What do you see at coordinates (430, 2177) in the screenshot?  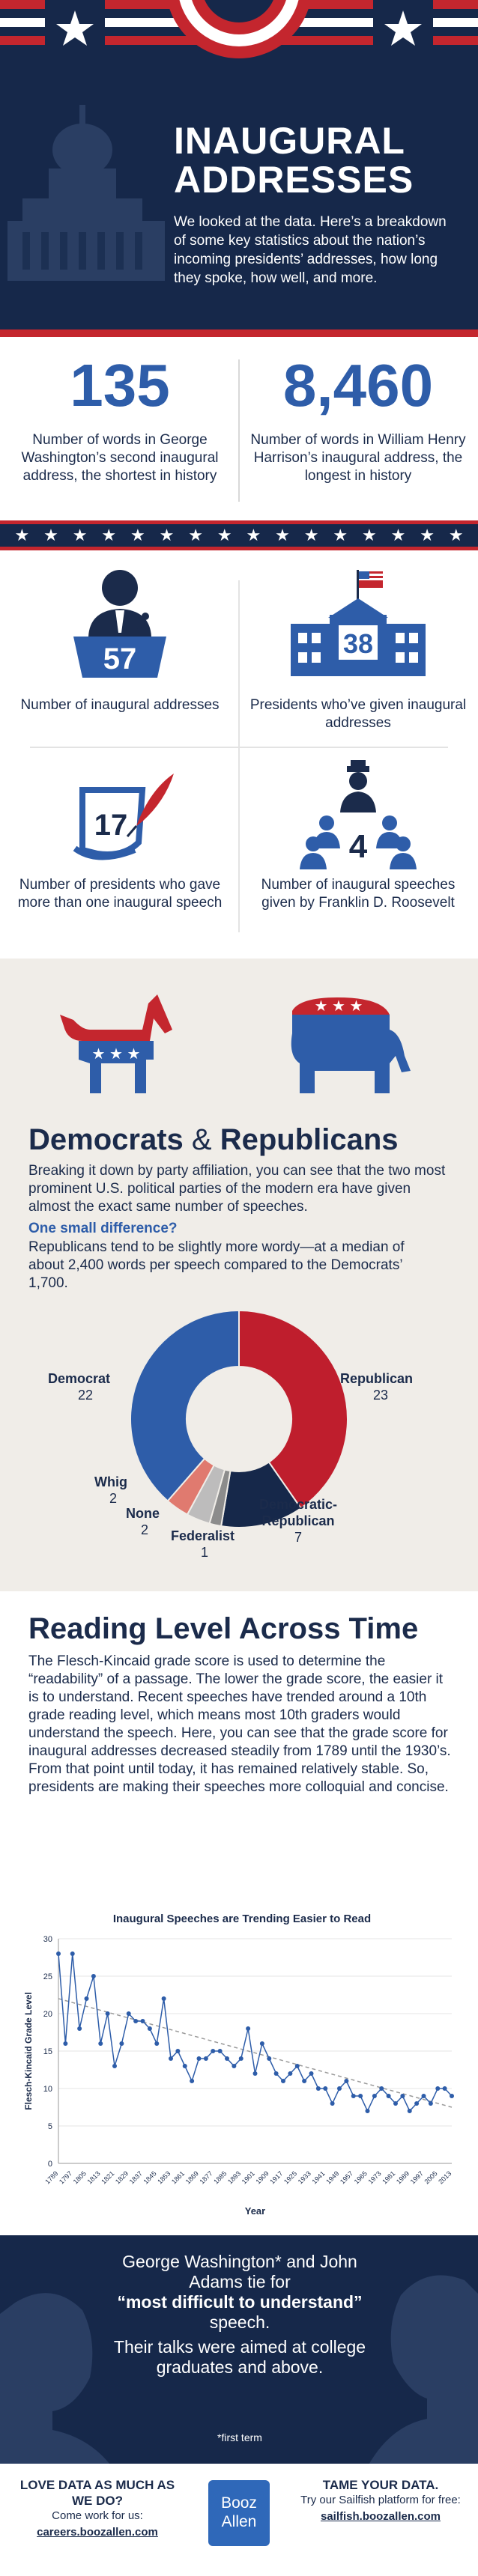 I see `x-tick-label: 2005` at bounding box center [430, 2177].